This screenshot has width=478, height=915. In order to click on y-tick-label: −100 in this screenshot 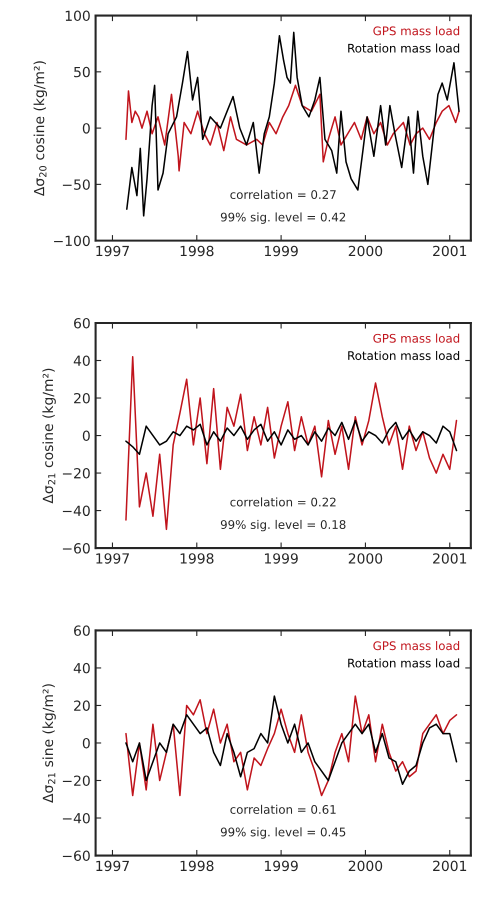, I will do `click(72, 241)`.